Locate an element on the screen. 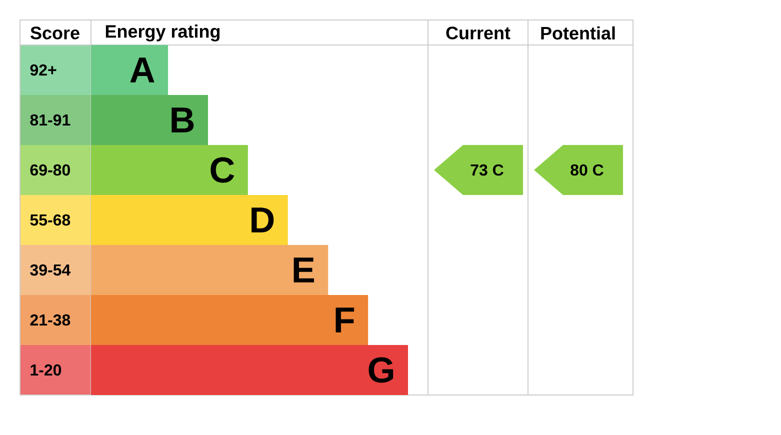 The image size is (781, 435). y-tick-label: C is located at coordinates (222, 170).